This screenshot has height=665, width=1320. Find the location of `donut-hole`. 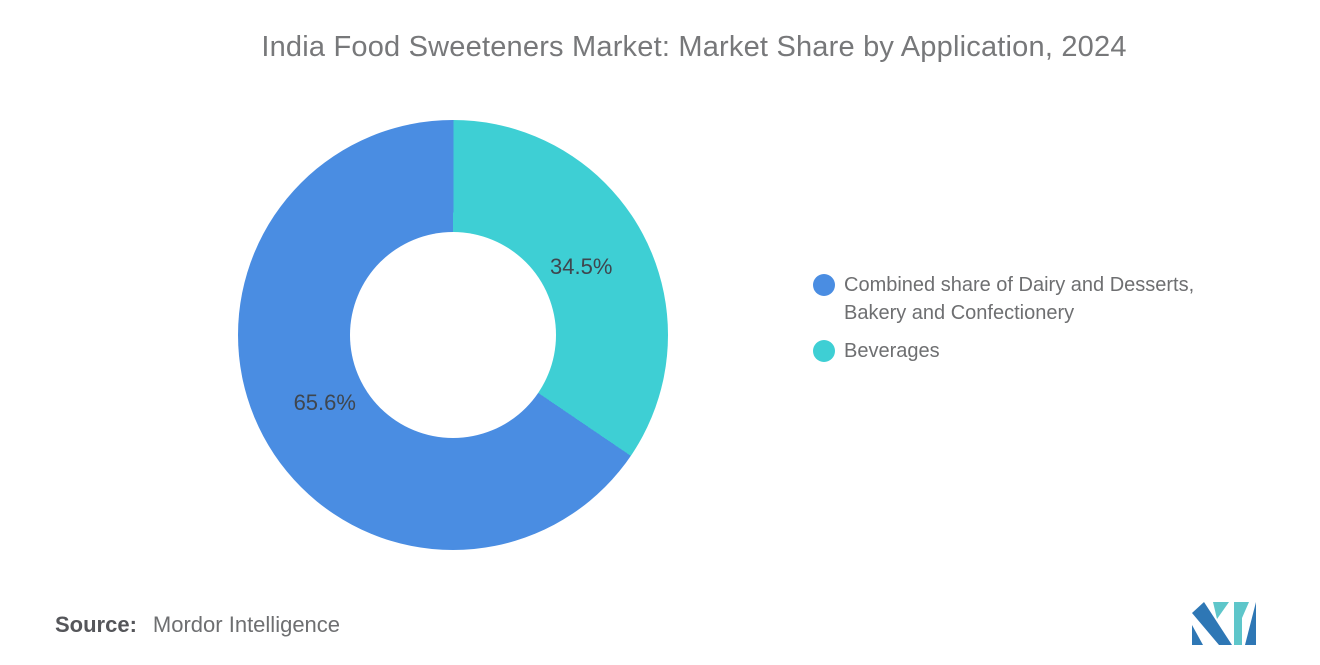

donut-hole is located at coordinates (453, 335).